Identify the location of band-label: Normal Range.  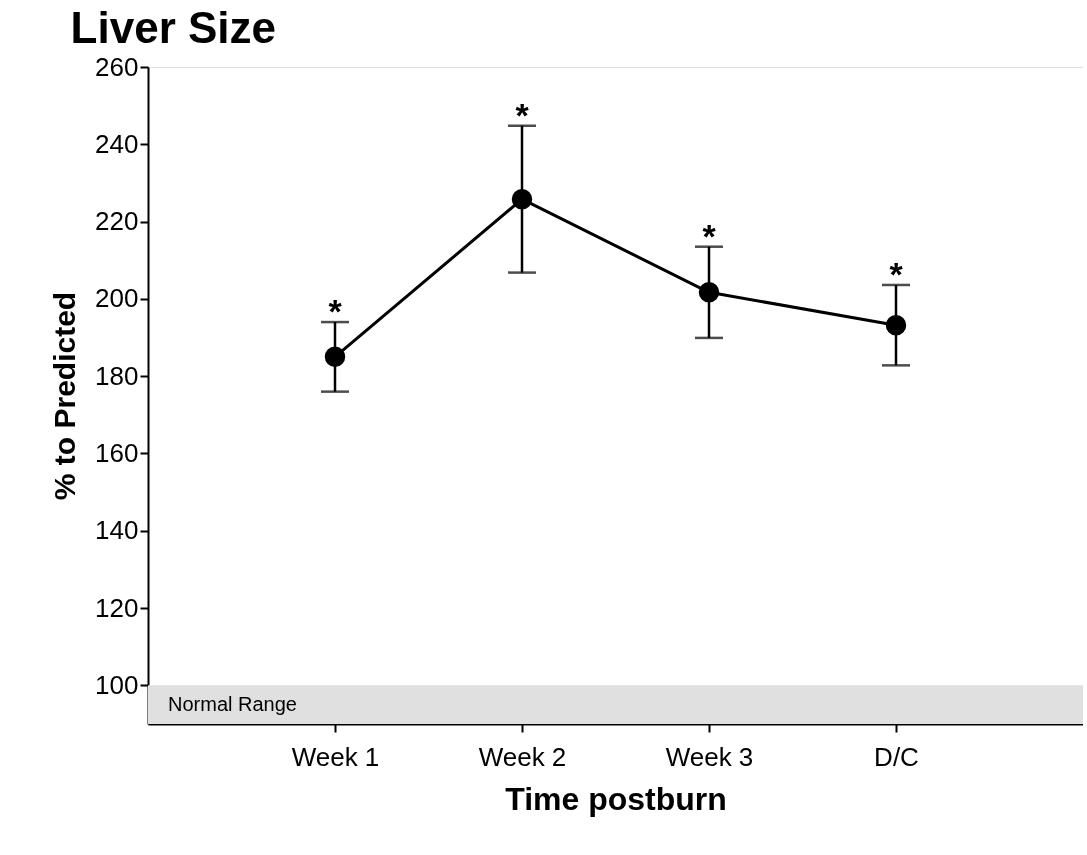
(232, 703).